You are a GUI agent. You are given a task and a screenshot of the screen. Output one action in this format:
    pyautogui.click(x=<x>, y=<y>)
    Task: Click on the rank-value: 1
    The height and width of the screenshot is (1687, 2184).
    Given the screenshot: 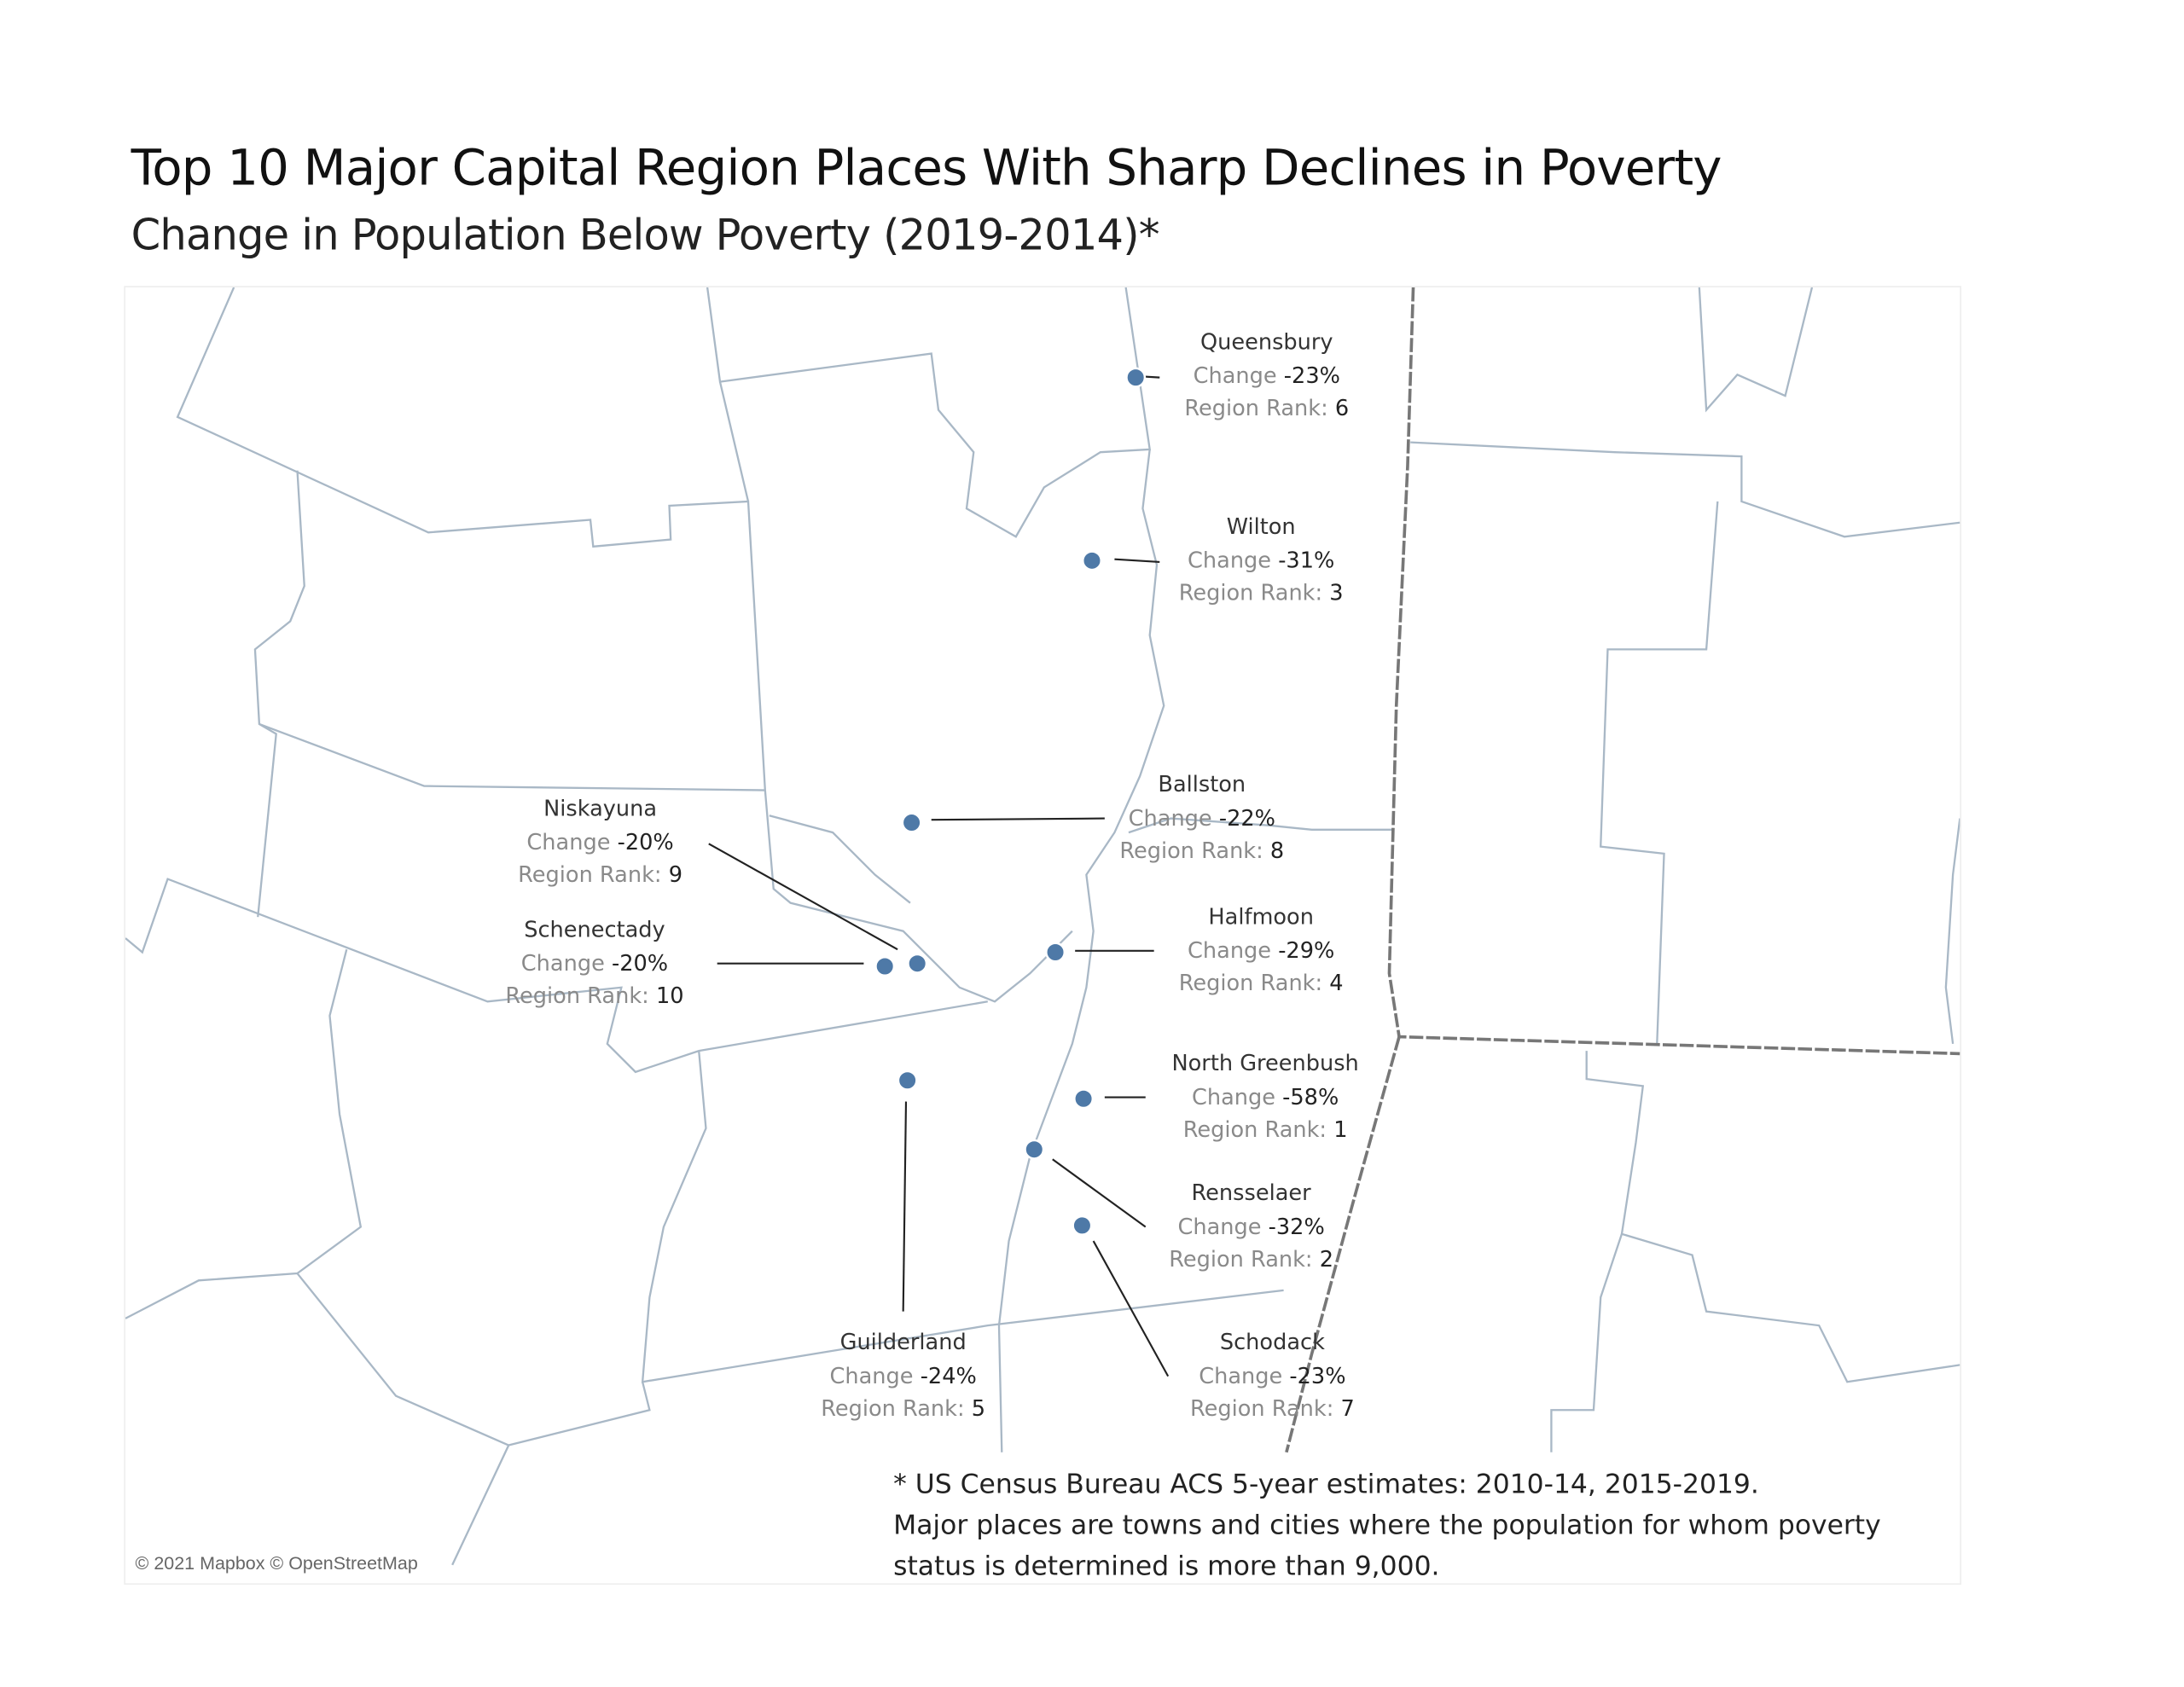 What is the action you would take?
    pyautogui.click(x=1340, y=1129)
    